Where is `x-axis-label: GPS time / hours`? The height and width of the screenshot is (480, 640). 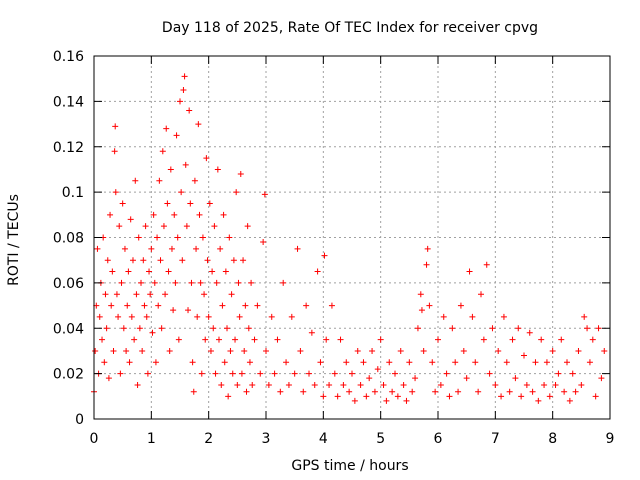 x-axis-label: GPS time / hours is located at coordinates (349, 466).